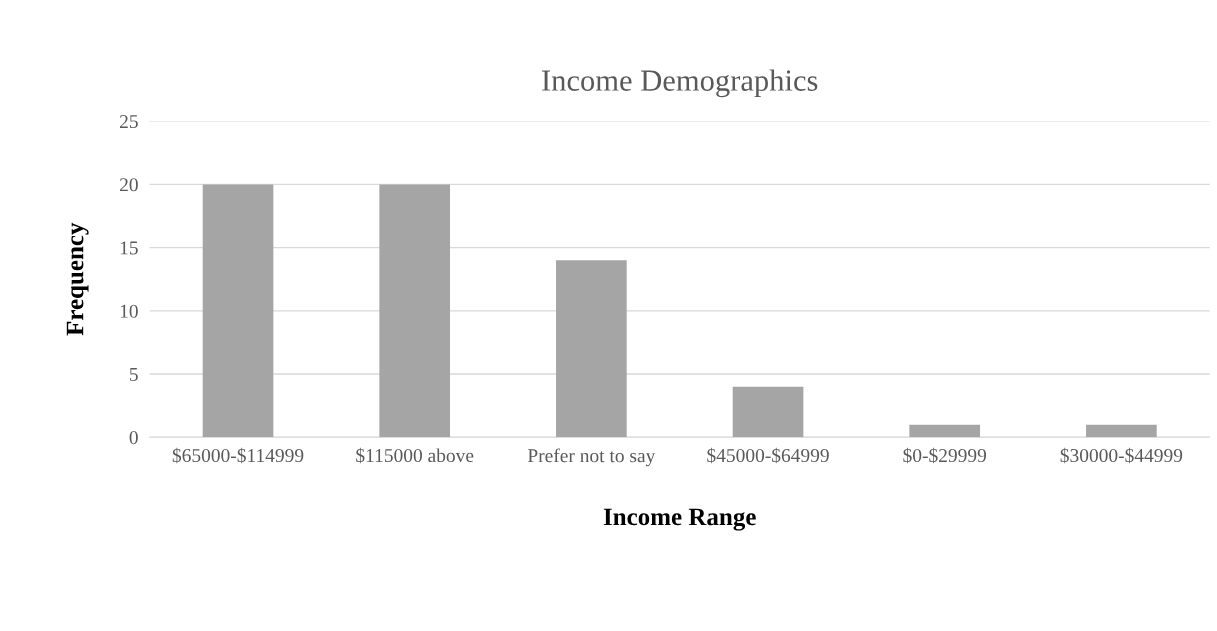  I want to click on y-tick-label: 0, so click(133, 438).